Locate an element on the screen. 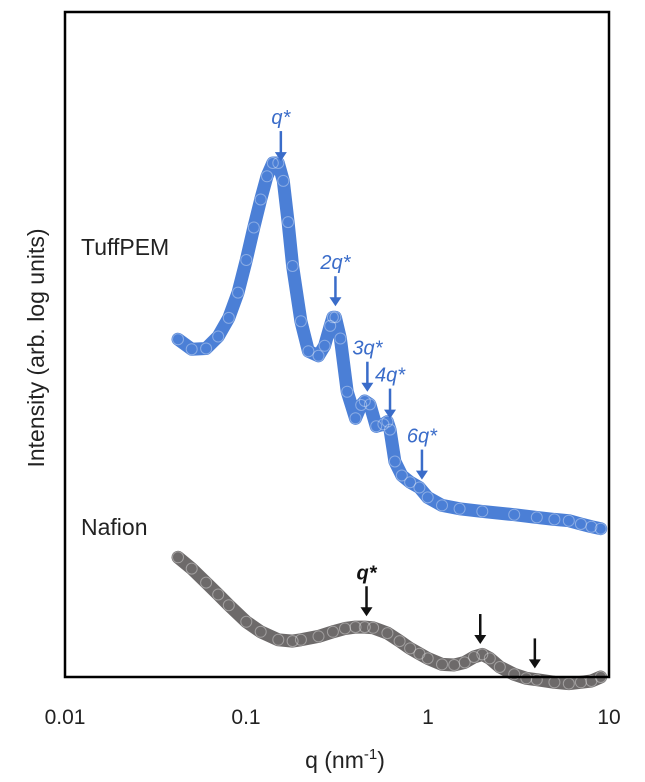 This screenshot has width=645, height=782. x-axis-title-main: q (nm is located at coordinates (334, 760).